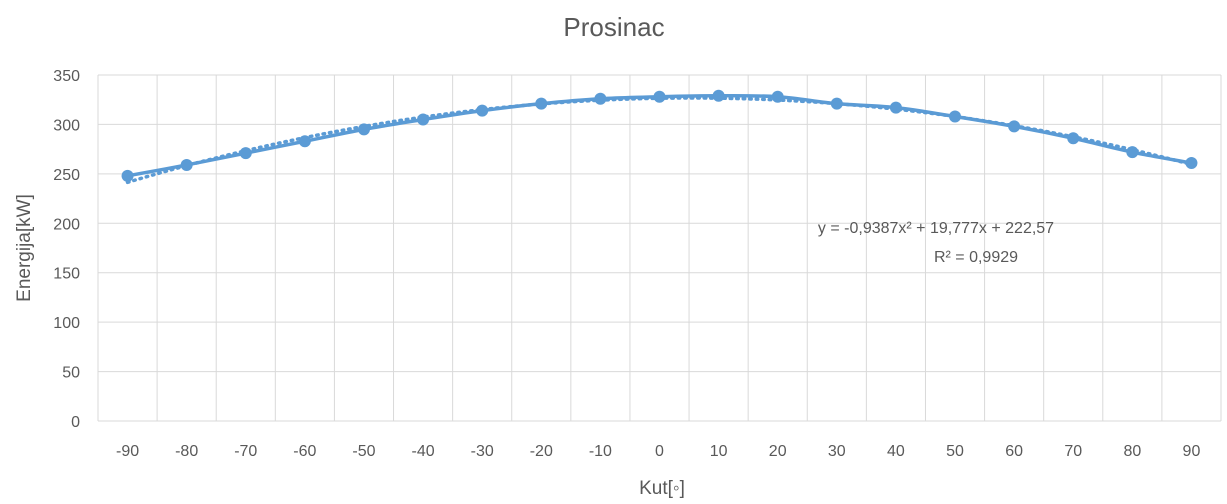 The width and height of the screenshot is (1227, 504). I want to click on x-tick-label: 80, so click(1132, 451).